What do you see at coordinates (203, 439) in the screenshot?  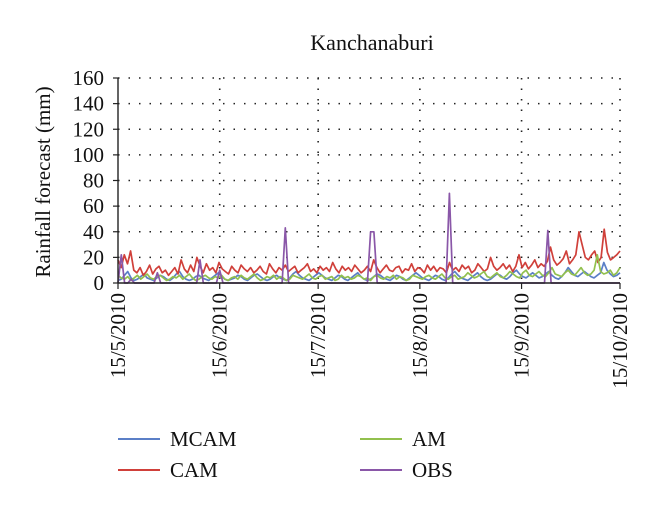 I see `legend-label-mcam: MCAM` at bounding box center [203, 439].